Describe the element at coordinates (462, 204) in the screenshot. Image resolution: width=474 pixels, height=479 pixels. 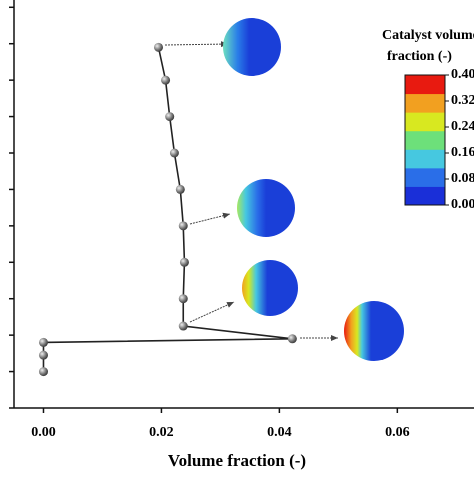
I see `colorbar-tick-label: 0.00` at that location.